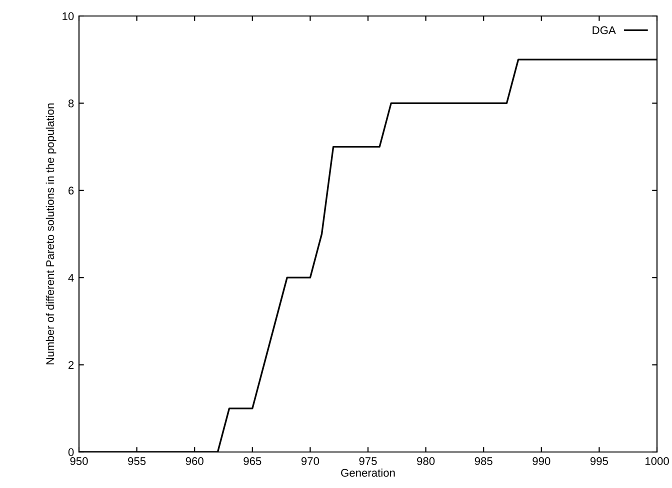 The height and width of the screenshot is (488, 672). Describe the element at coordinates (71, 365) in the screenshot. I see `y-tick-label: 2` at that location.